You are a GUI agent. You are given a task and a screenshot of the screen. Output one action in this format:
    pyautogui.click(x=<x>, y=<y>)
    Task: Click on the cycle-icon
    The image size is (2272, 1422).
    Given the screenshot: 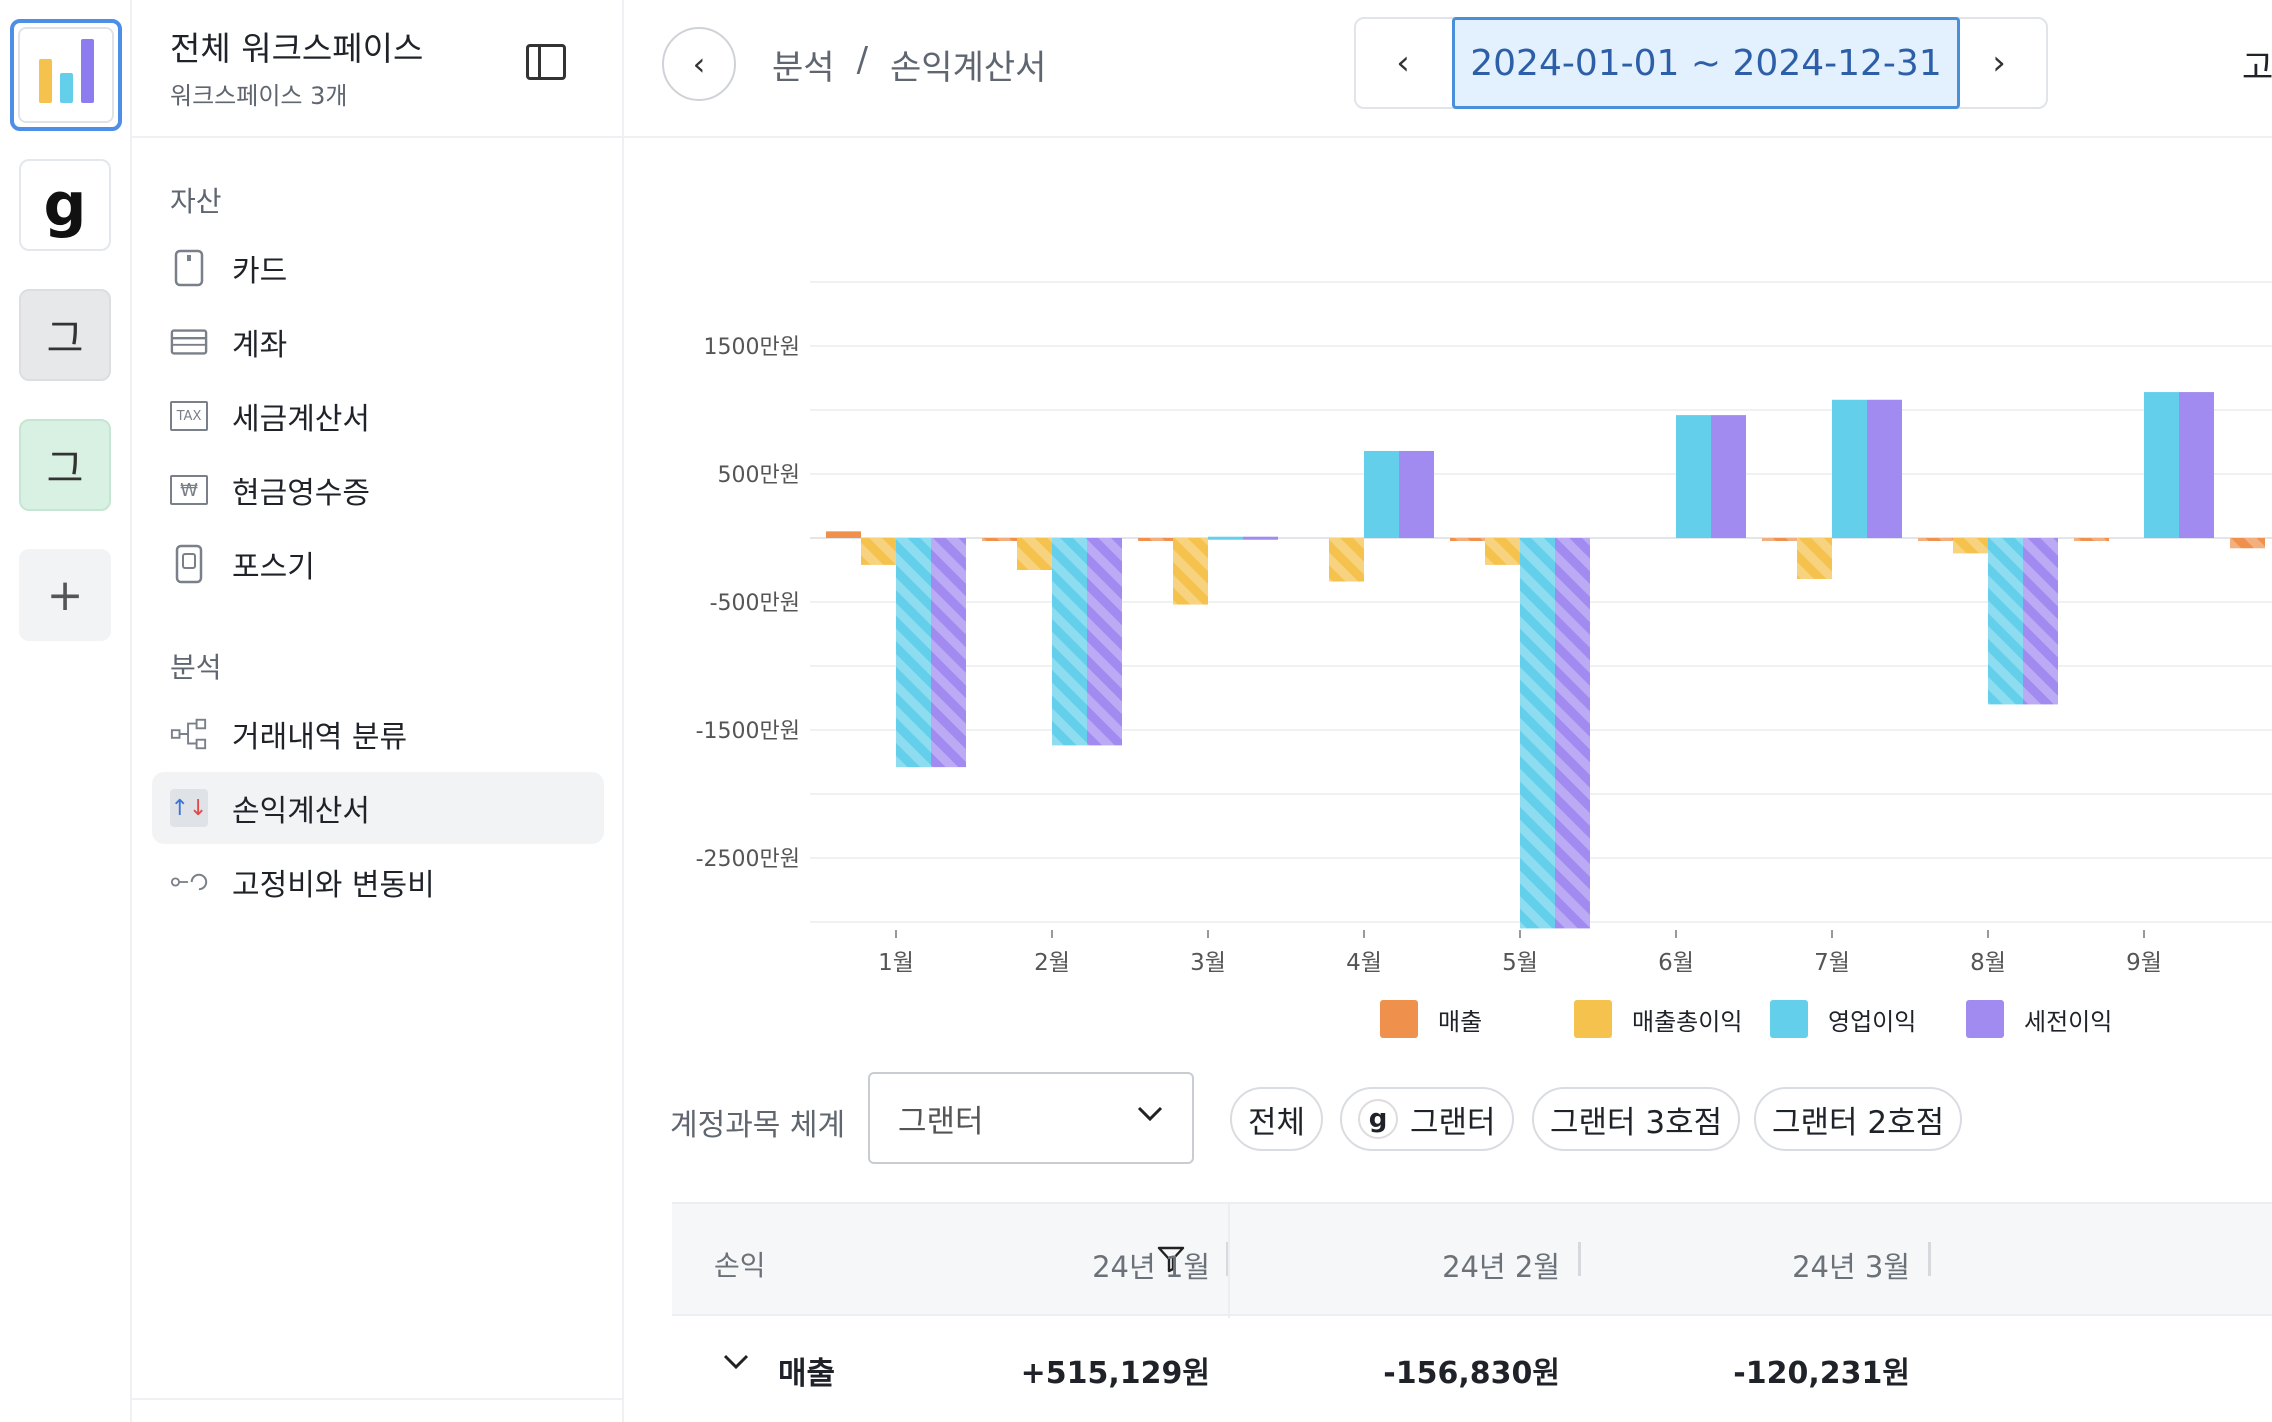 What is the action you would take?
    pyautogui.click(x=189, y=882)
    